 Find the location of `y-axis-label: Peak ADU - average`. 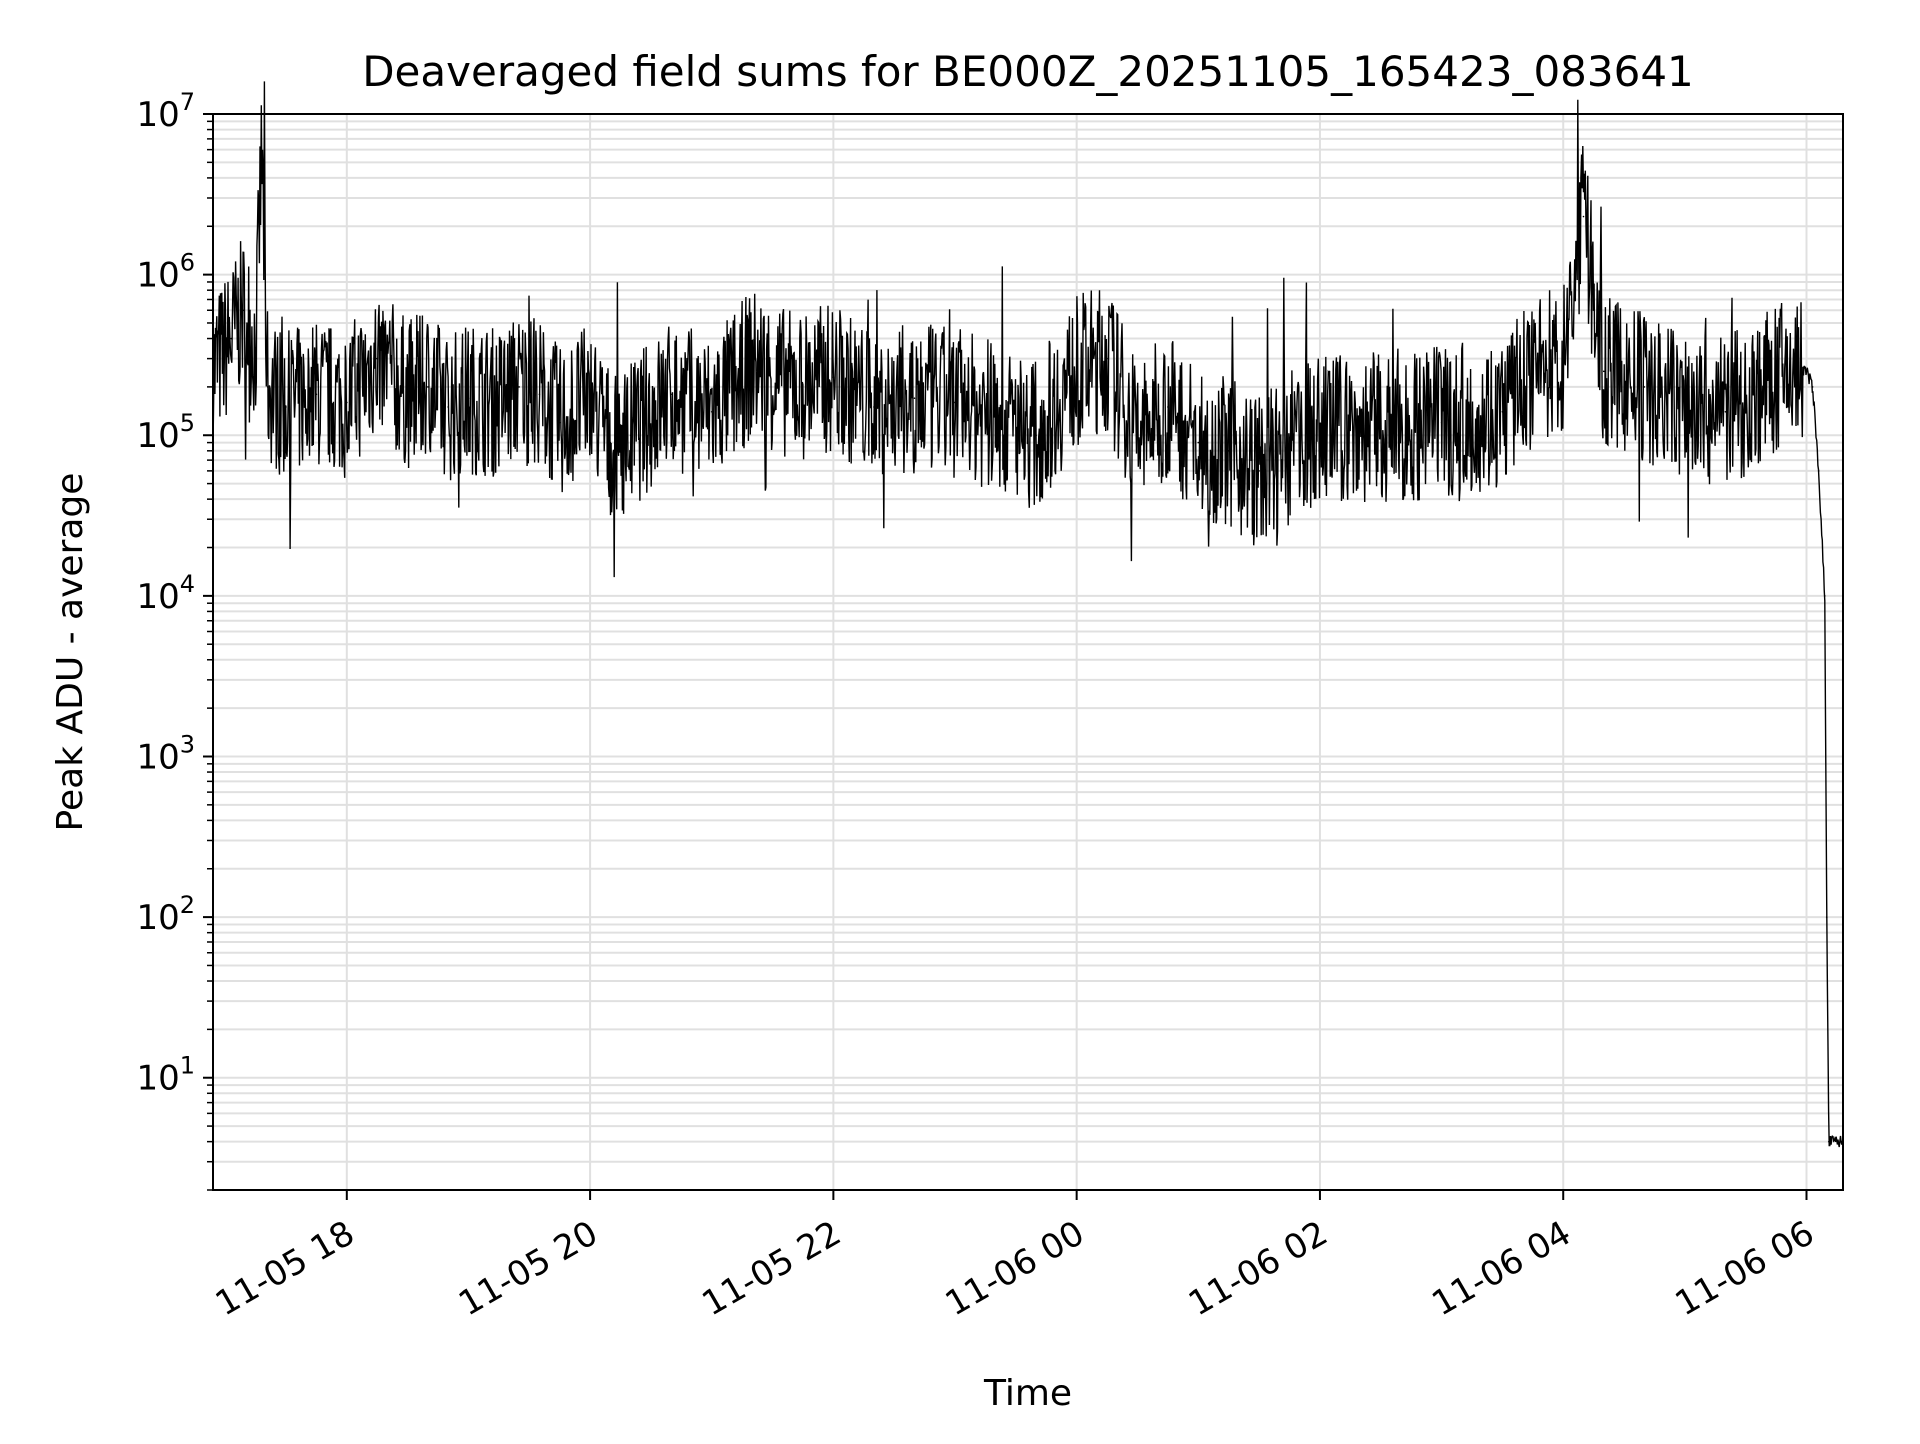

y-axis-label: Peak ADU - average is located at coordinates (70, 652).